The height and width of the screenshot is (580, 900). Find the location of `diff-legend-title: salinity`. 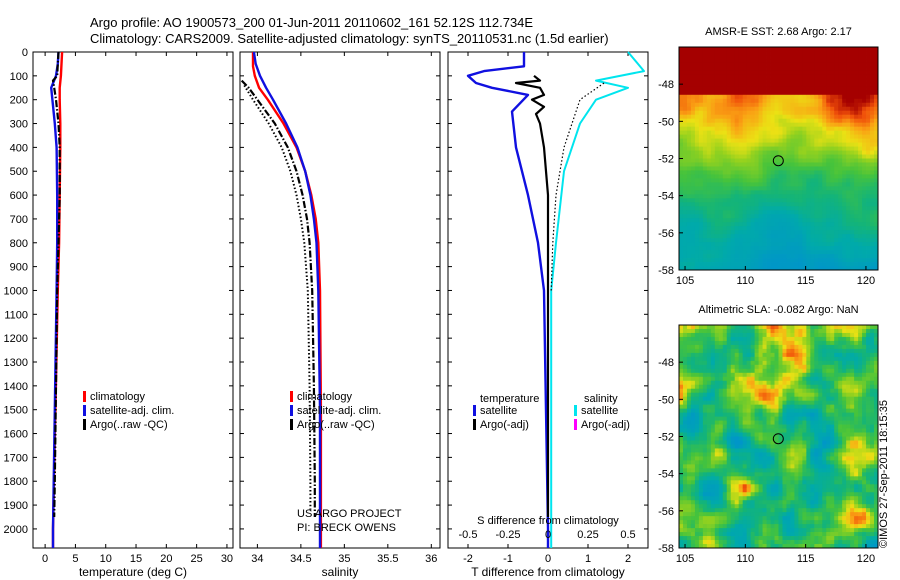

diff-legend-title: salinity is located at coordinates (601, 399).